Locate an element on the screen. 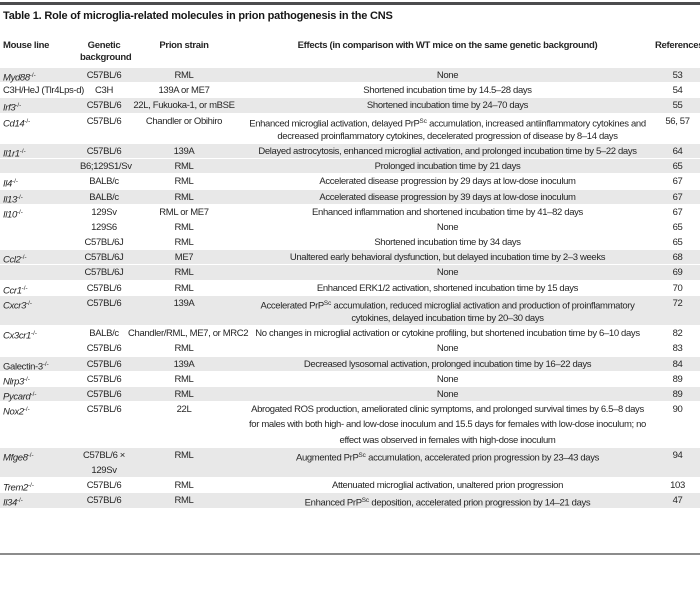 Image resolution: width=700 pixels, height=608 pixels. genetic-background-cell: B6;129S1/Sv is located at coordinates (106, 167).